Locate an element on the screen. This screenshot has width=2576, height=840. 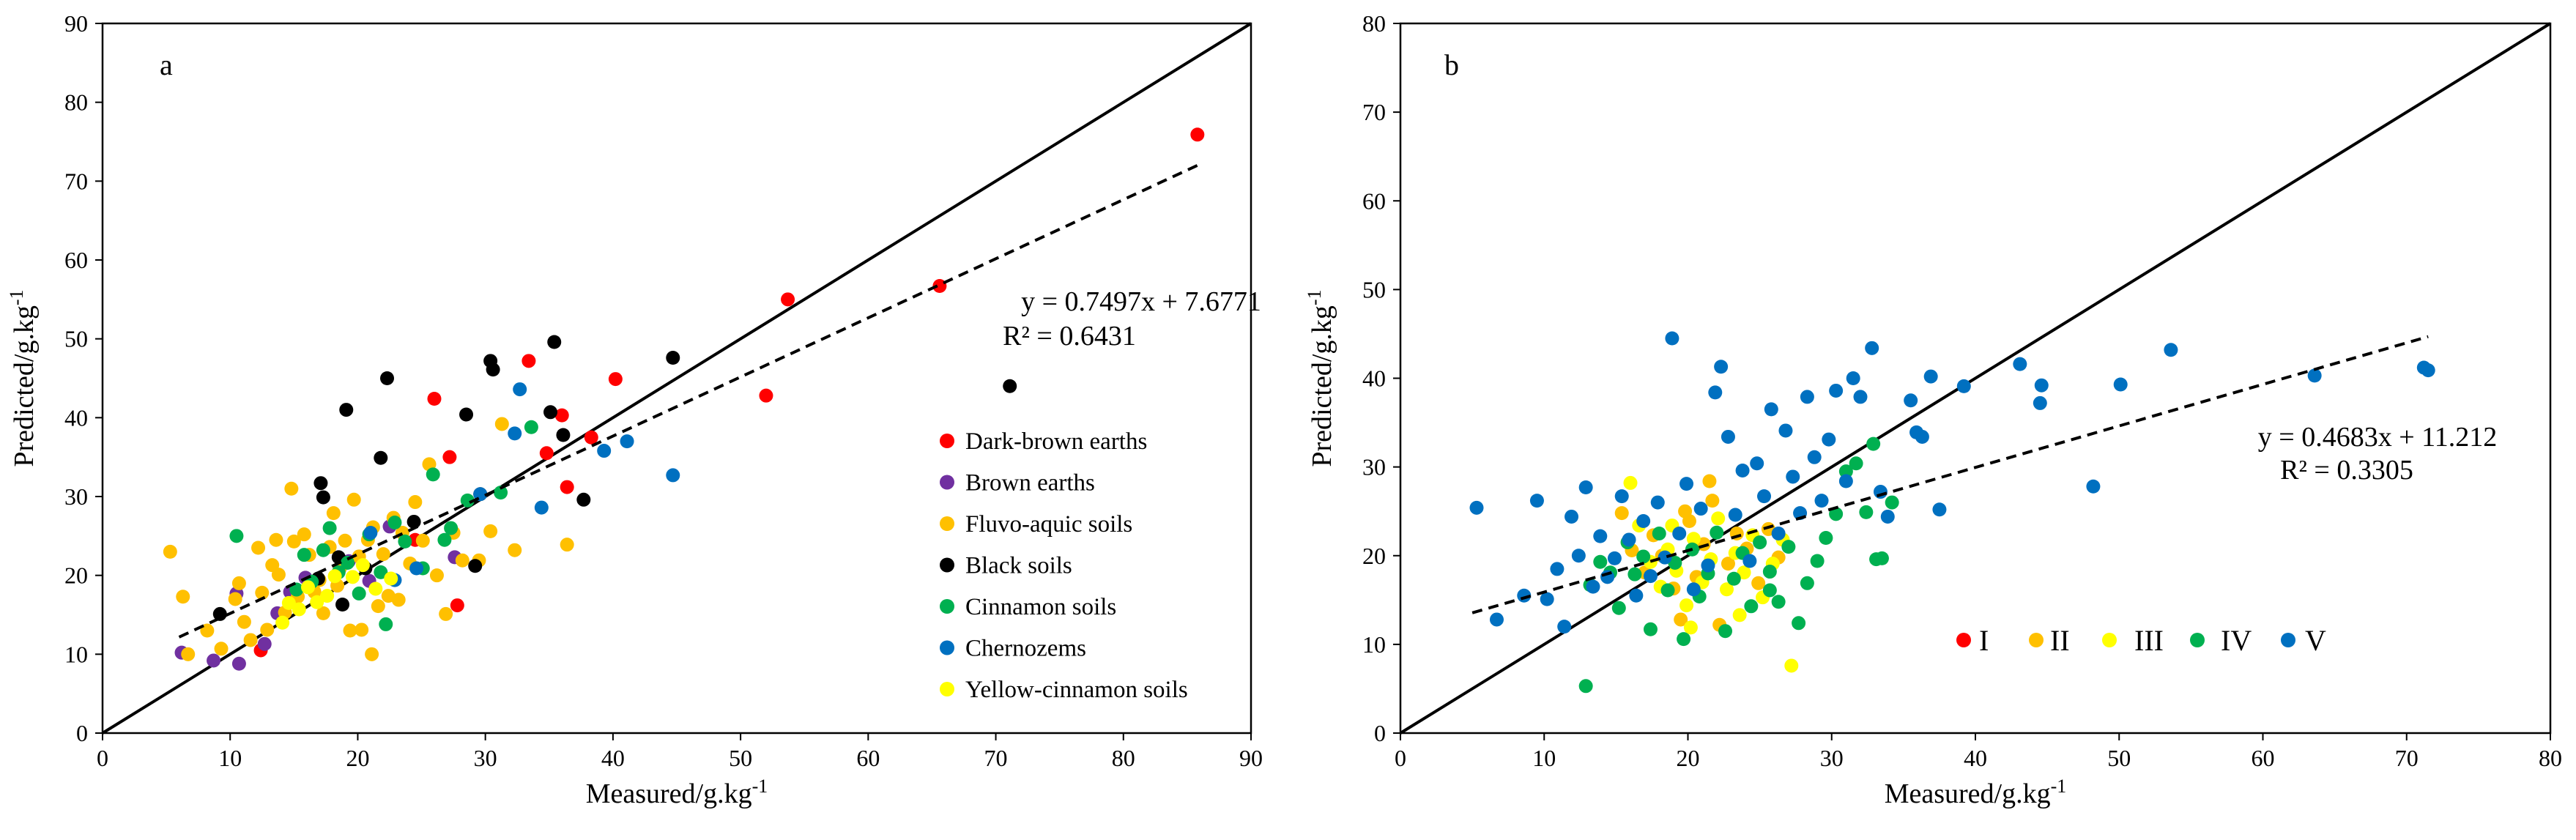
panel-a-legend-label-yellow-cinnamon-soils: Yellow-cinnamon soils is located at coordinates (1076, 690).